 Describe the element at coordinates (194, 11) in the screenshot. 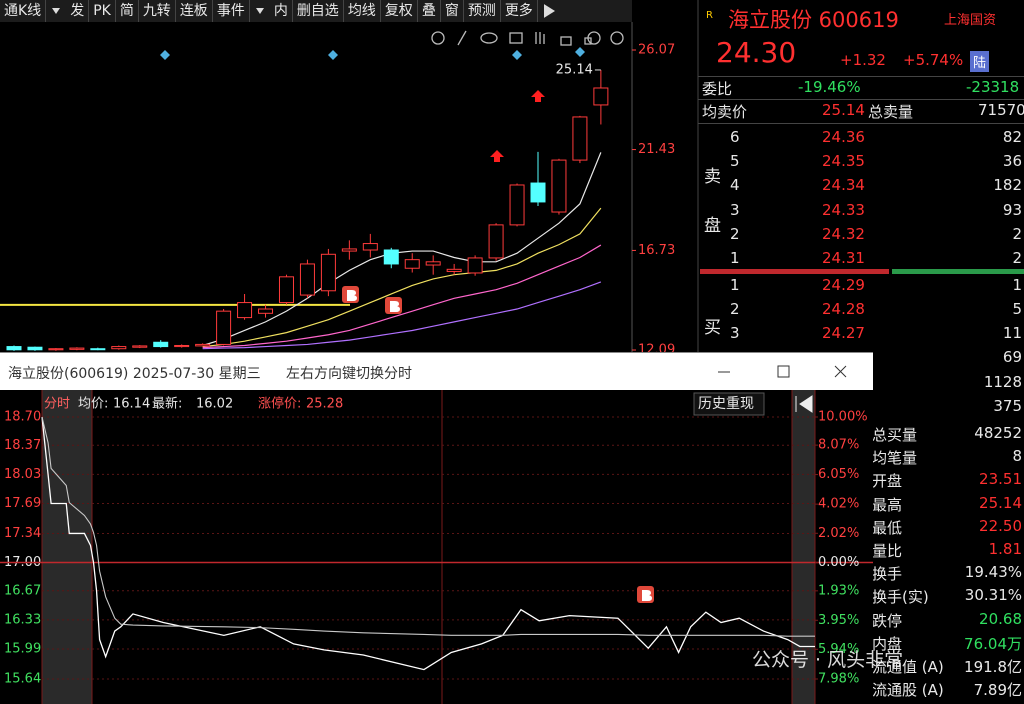

I see `toolbar-item: 连板` at that location.